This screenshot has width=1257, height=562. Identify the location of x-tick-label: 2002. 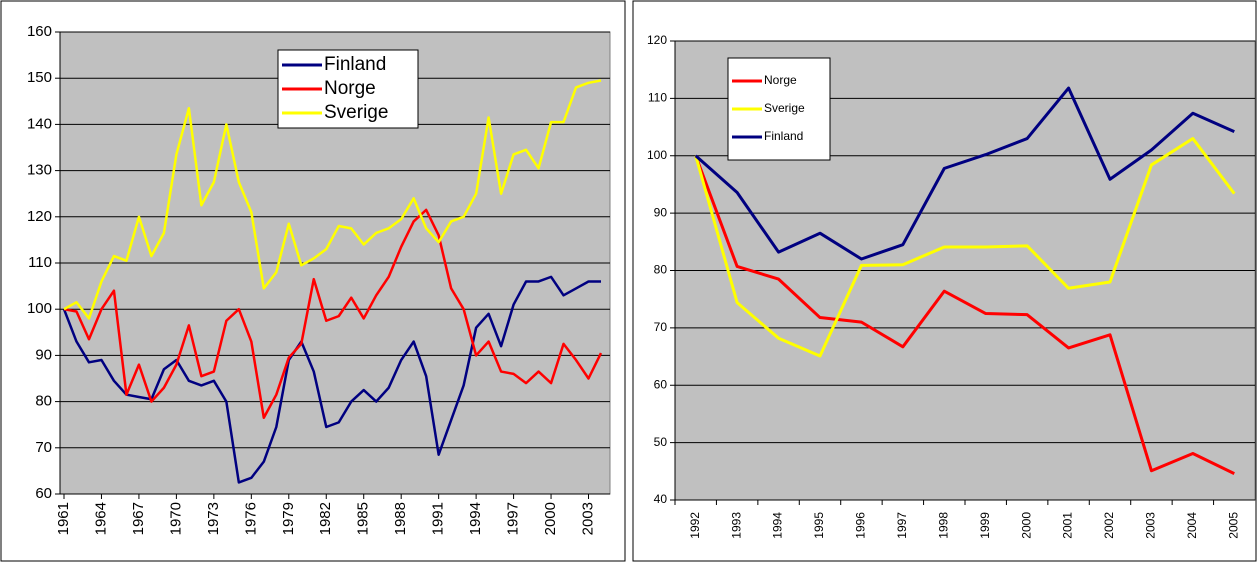
(1109, 525).